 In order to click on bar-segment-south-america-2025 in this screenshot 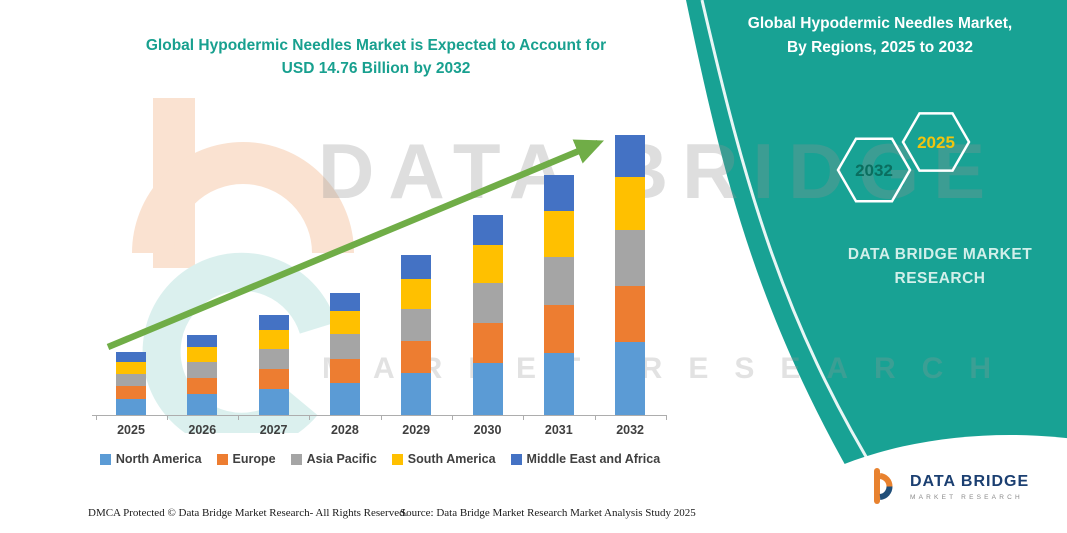, I will do `click(131, 367)`.